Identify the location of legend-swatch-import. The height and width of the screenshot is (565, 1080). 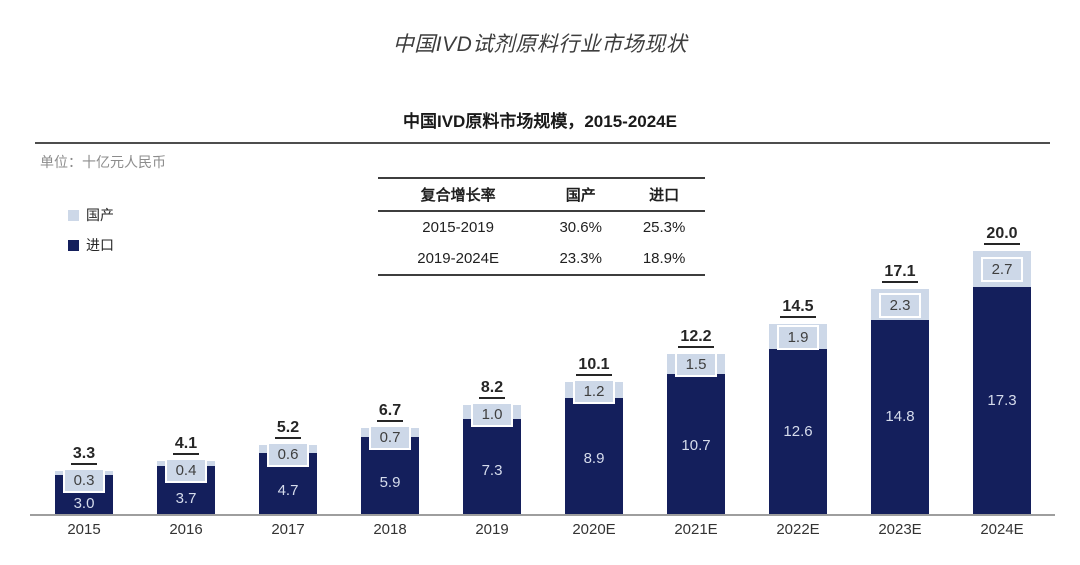
(73, 245).